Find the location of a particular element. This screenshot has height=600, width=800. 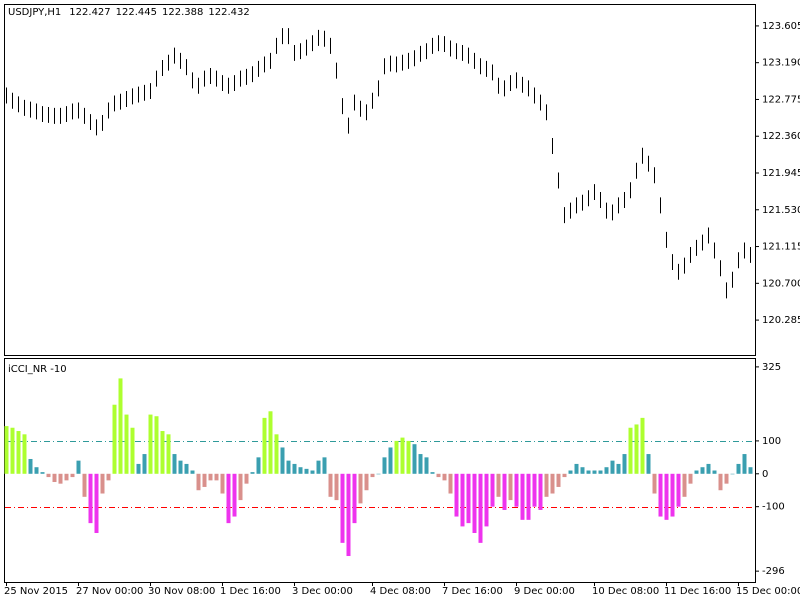

x-tick-label: 4 Dec 08:00 is located at coordinates (400, 591).